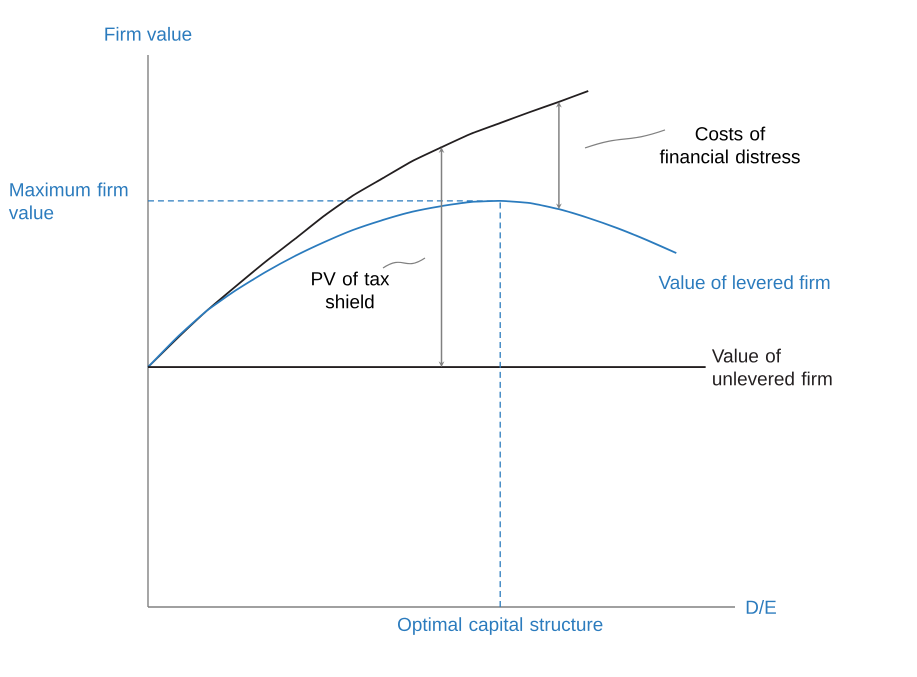 The height and width of the screenshot is (677, 917). I want to click on annotation: Costs of financial distress, so click(730, 145).